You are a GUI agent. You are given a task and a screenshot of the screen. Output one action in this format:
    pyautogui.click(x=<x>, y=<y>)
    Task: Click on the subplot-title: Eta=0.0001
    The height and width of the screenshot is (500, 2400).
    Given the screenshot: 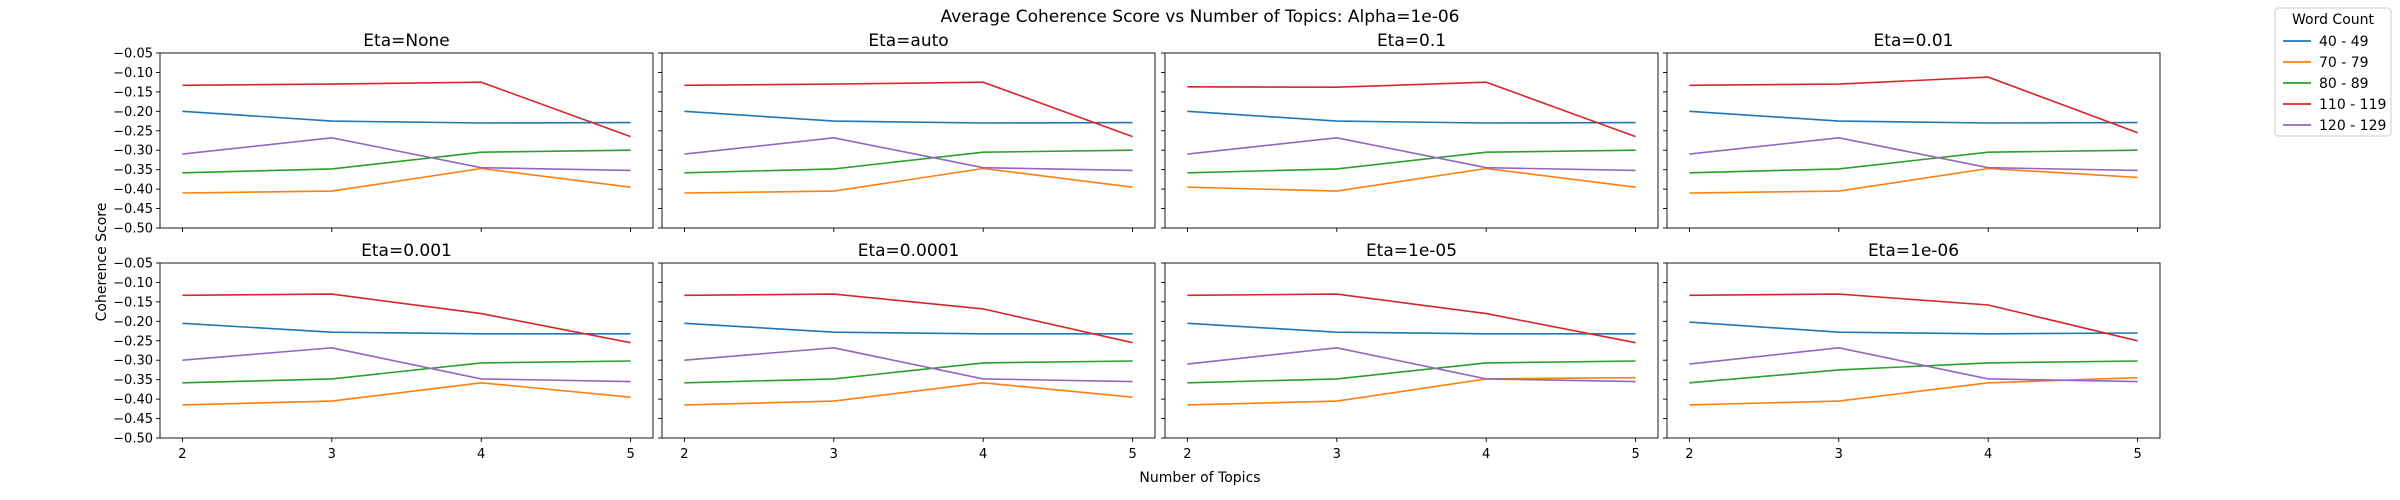 What is the action you would take?
    pyautogui.click(x=909, y=251)
    